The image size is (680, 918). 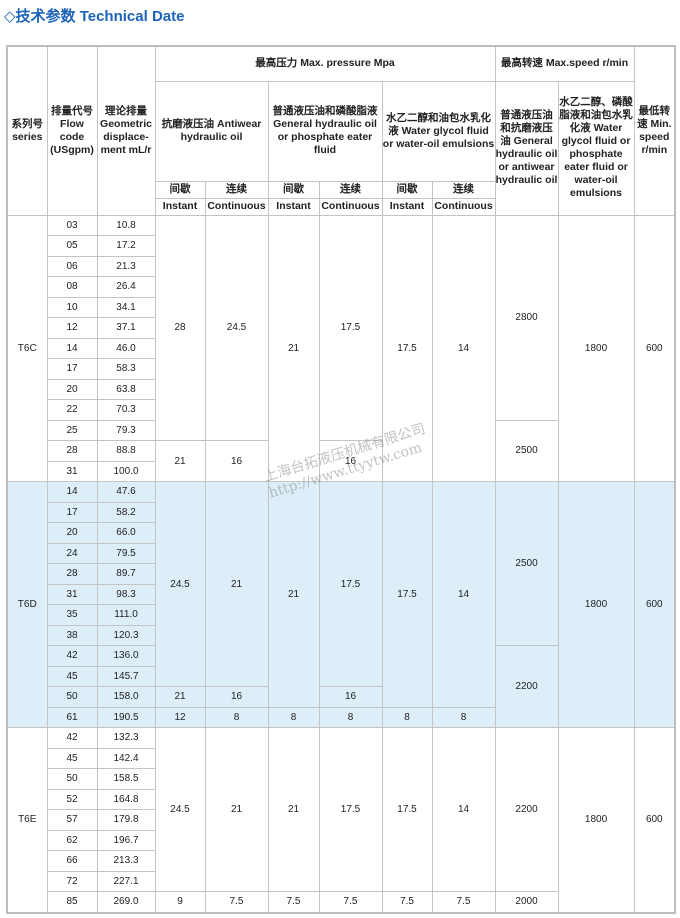 What do you see at coordinates (180, 327) in the screenshot?
I see `antiwear-instant-cell: 28` at bounding box center [180, 327].